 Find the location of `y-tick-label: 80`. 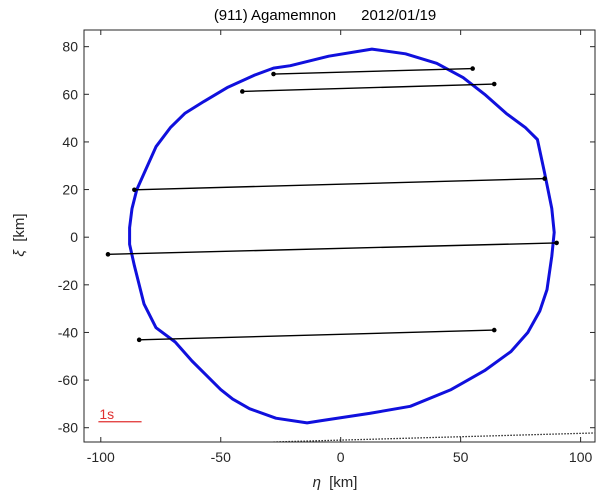

y-tick-label: 80 is located at coordinates (70, 47).